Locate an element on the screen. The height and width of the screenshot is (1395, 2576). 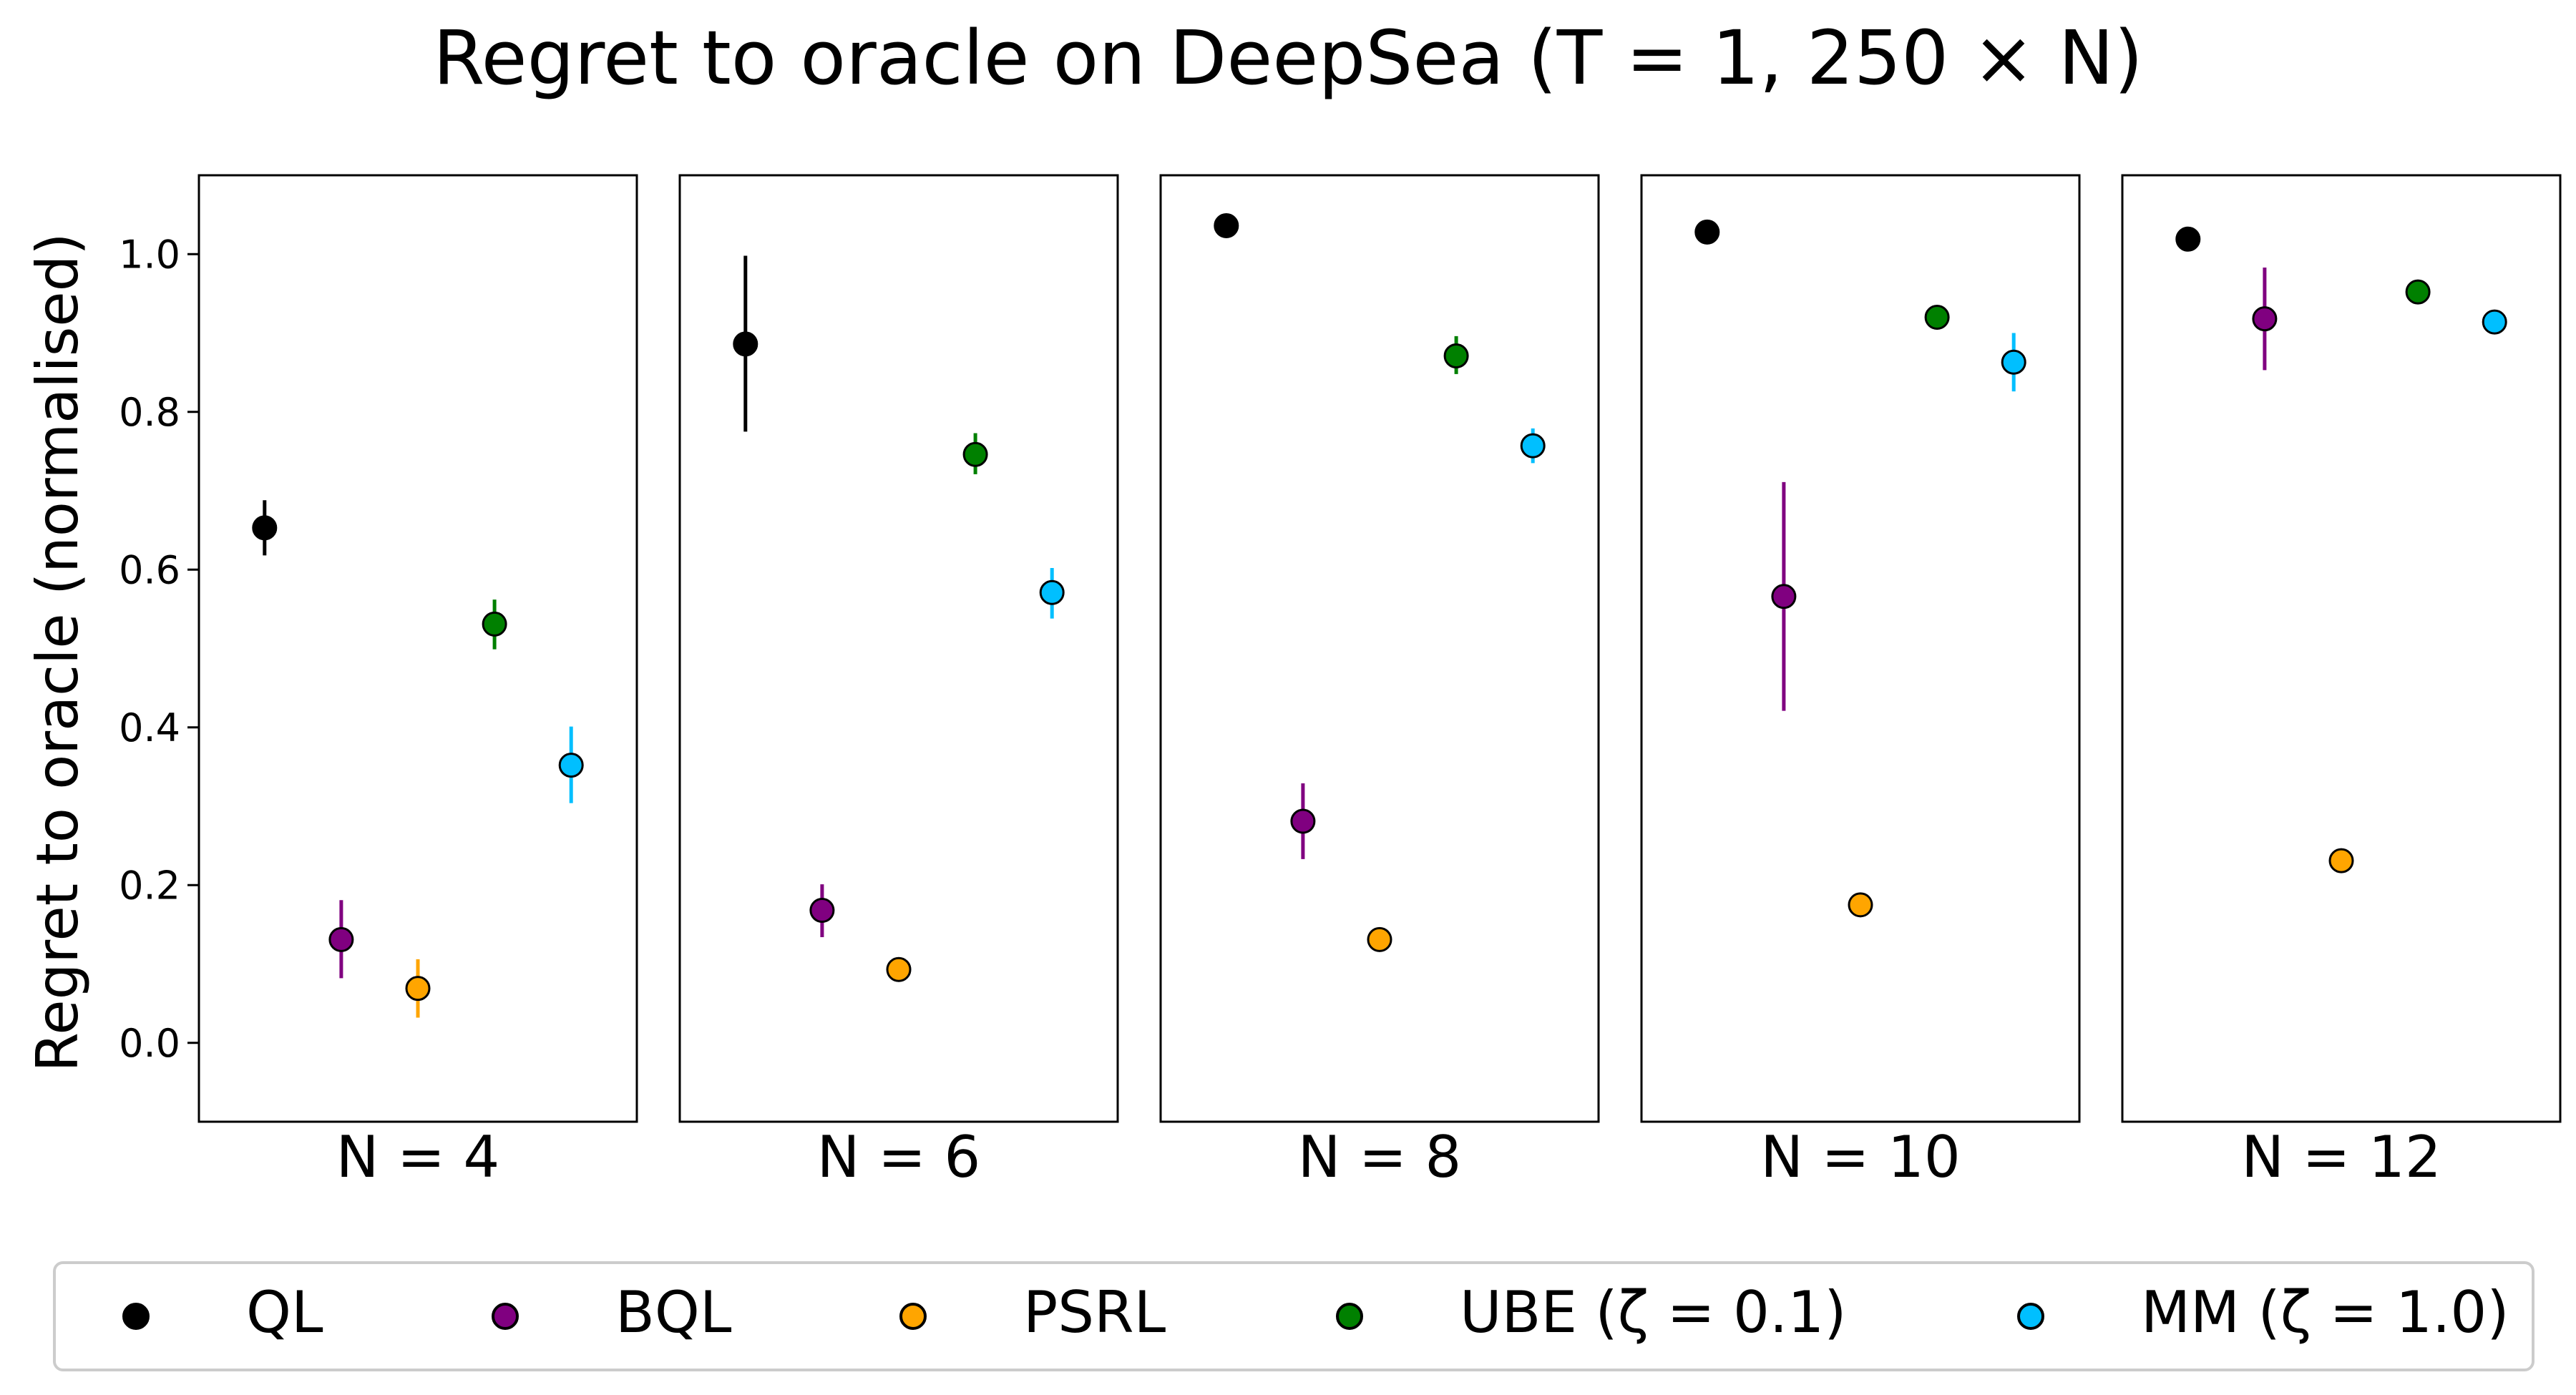
legend-entry: MM (ζ = 1.0) is located at coordinates (2263, 1312).